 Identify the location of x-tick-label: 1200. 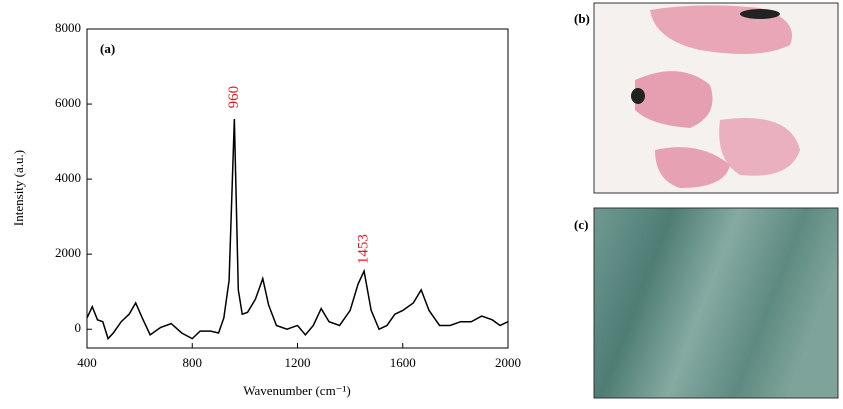
(298, 362).